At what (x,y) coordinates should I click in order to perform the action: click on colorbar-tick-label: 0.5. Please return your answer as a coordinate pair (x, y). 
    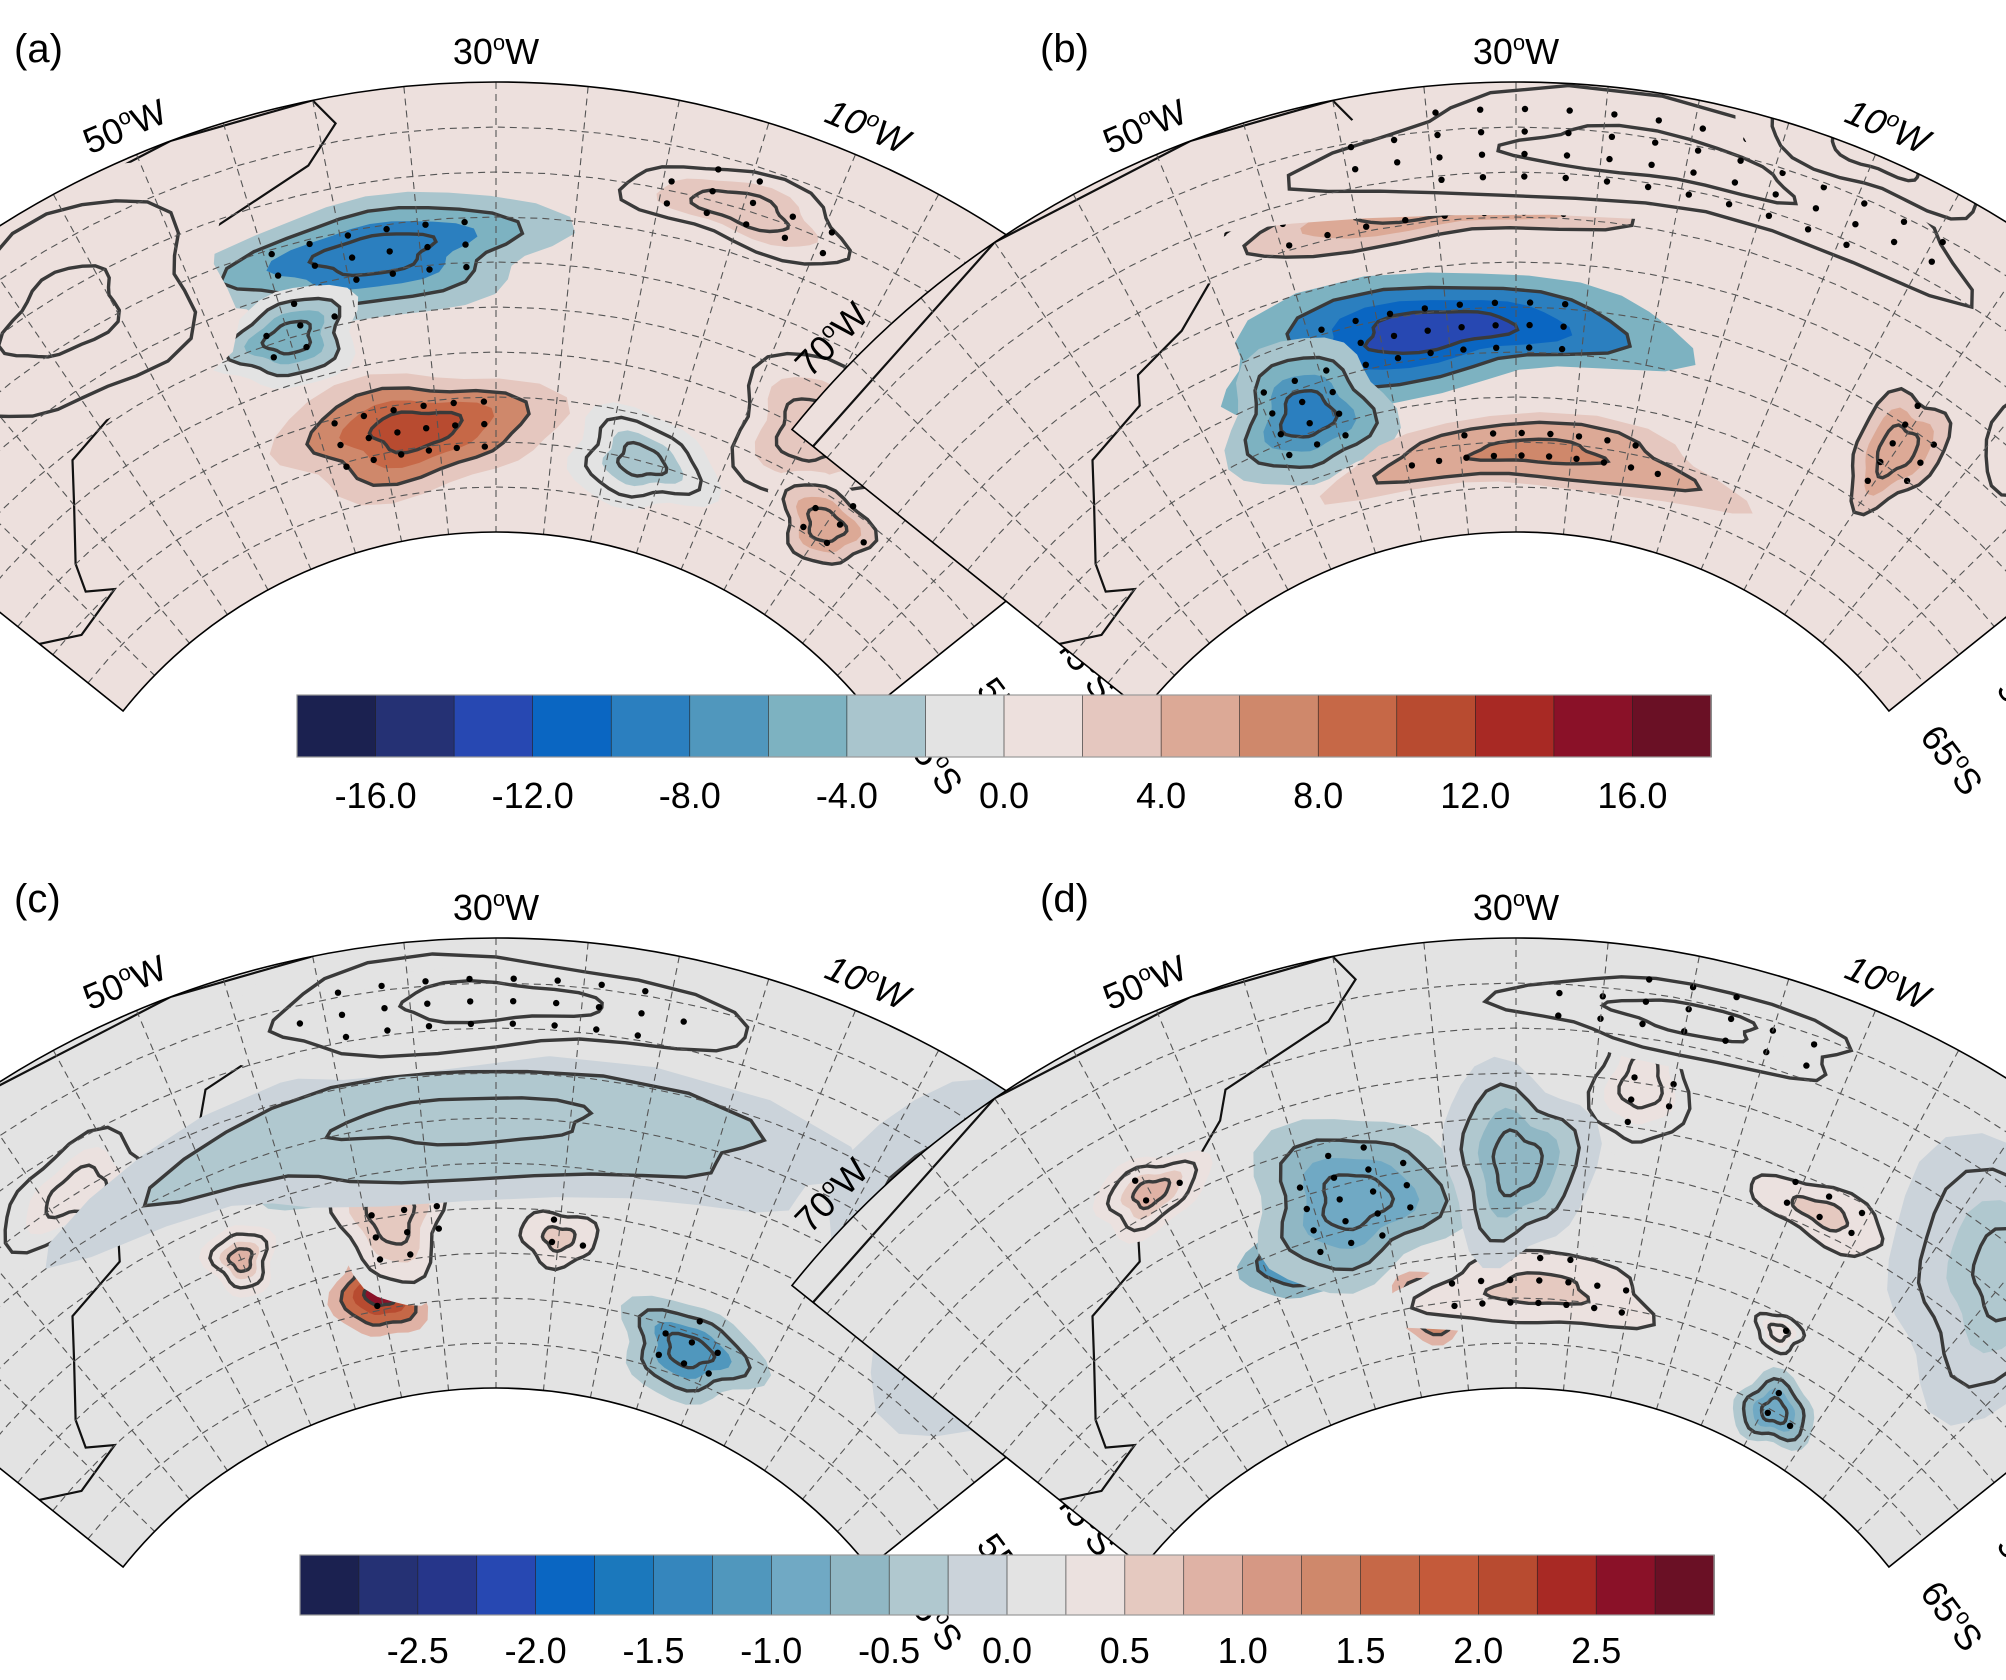
    Looking at the image, I should click on (1125, 1650).